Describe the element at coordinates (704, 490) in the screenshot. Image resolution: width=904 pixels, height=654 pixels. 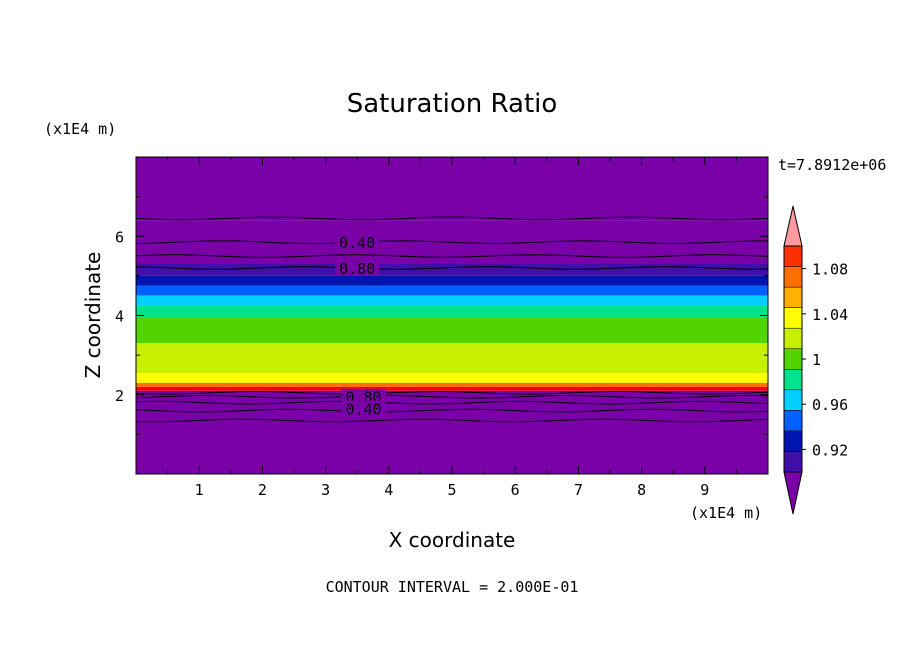
I see `x-tick-label: 9` at that location.